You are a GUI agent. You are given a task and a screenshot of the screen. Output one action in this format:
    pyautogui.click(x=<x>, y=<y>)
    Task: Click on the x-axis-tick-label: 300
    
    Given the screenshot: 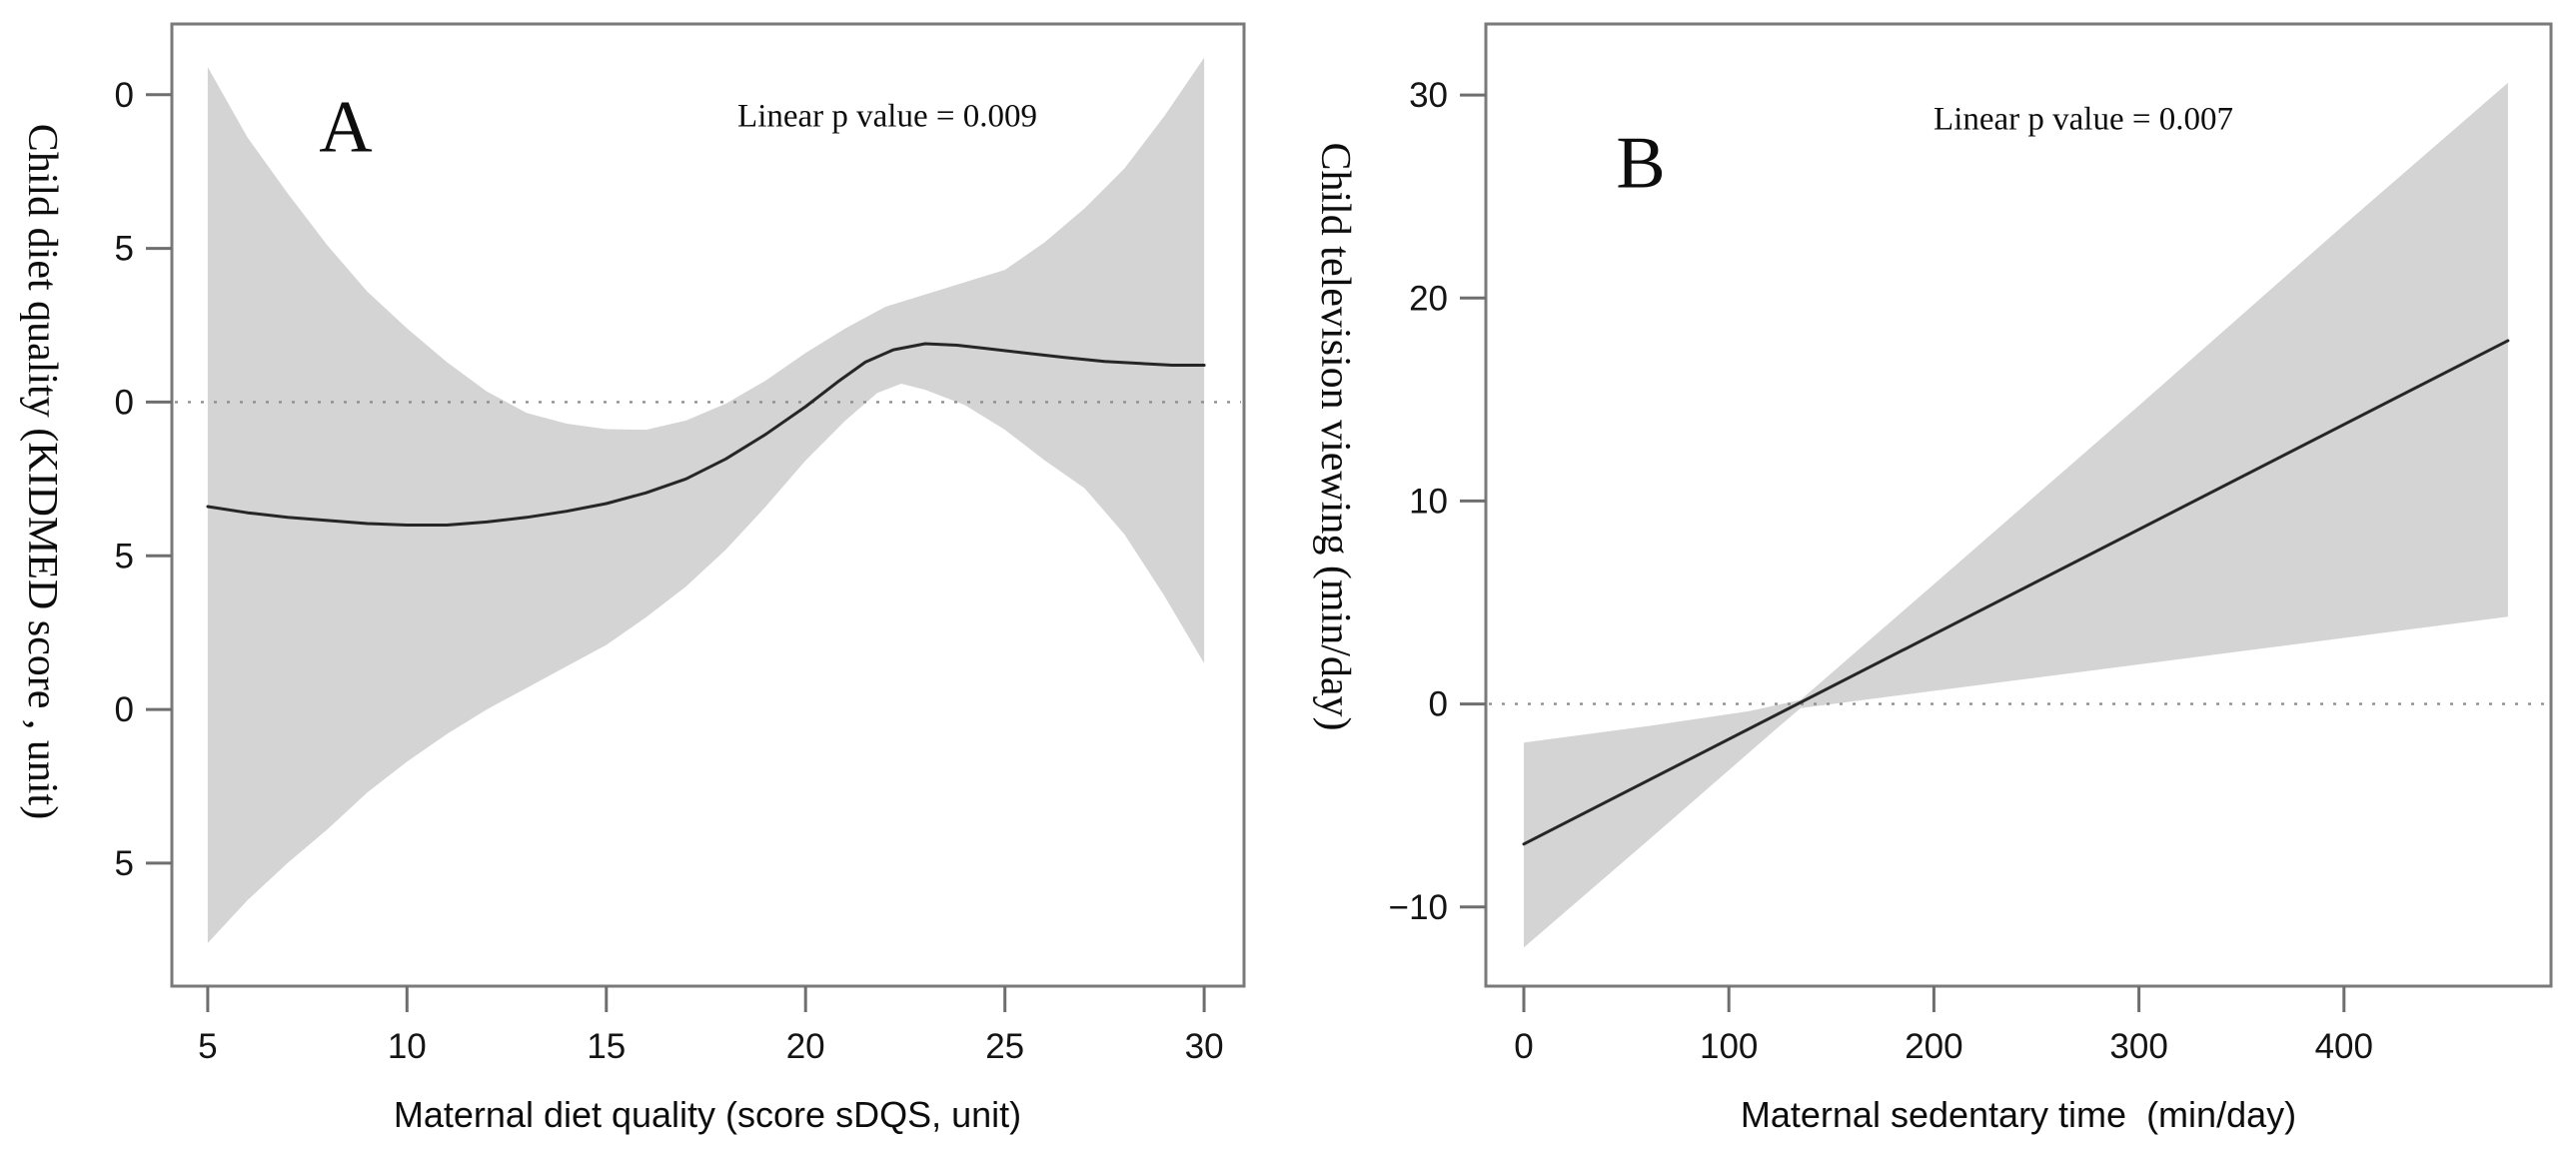 What is the action you would take?
    pyautogui.click(x=2138, y=1046)
    